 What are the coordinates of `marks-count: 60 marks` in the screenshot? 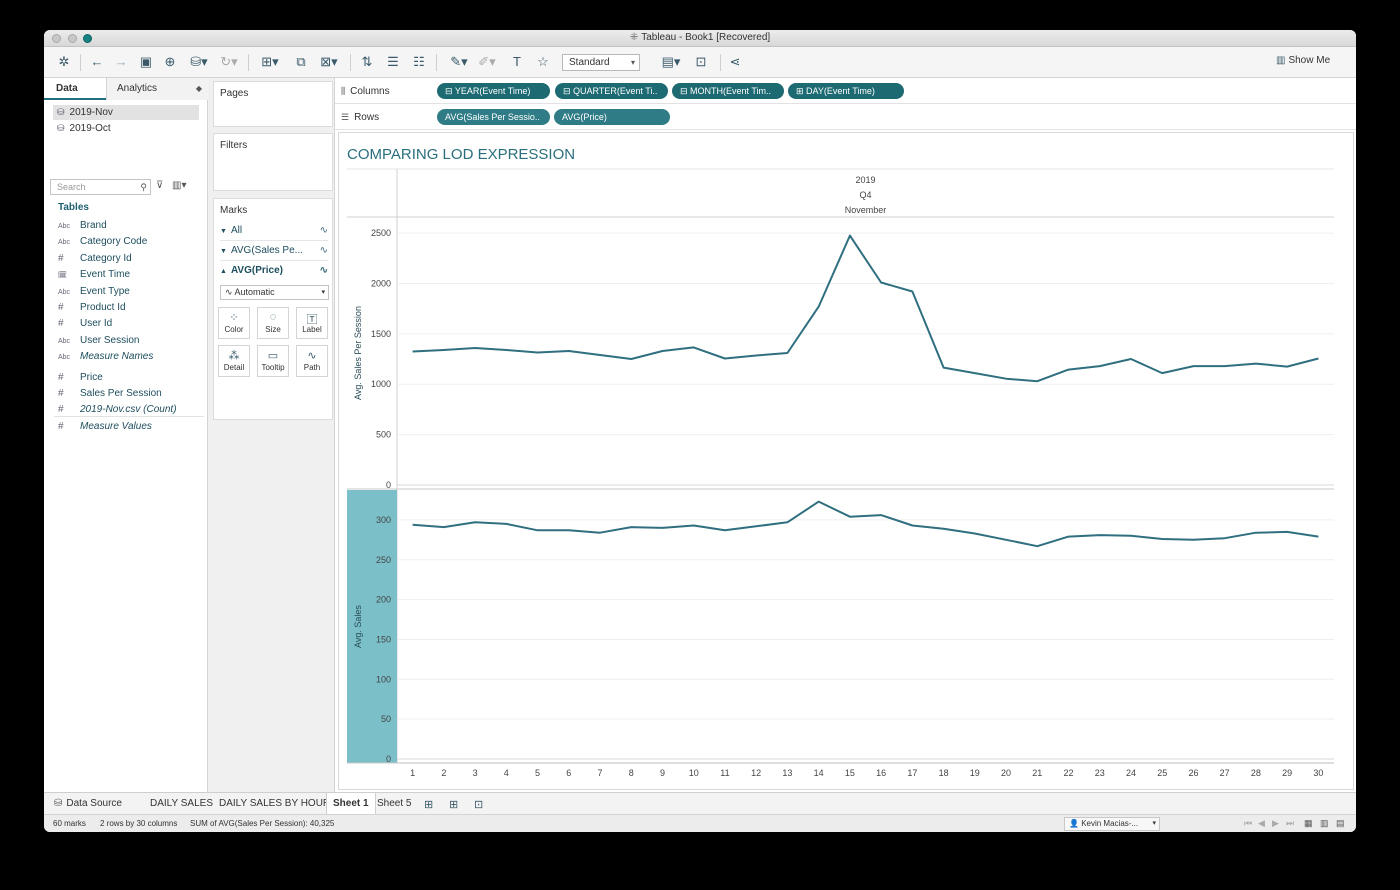 It's located at (69, 823).